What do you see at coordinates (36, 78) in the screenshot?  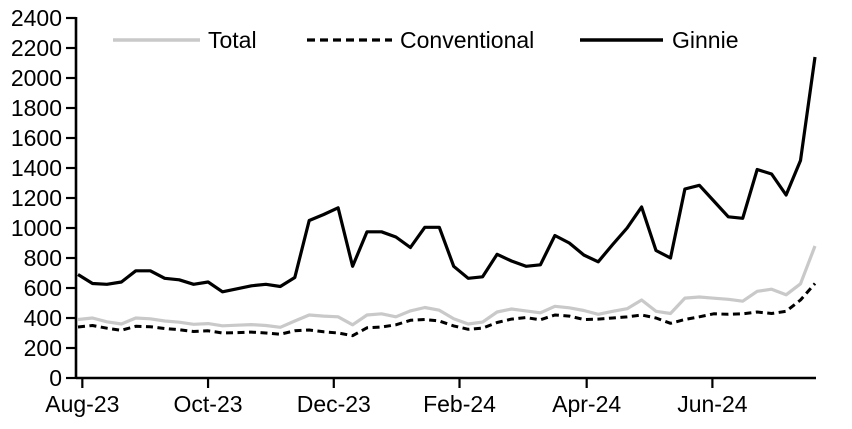 I see `y-axis-tick-label: 2000` at bounding box center [36, 78].